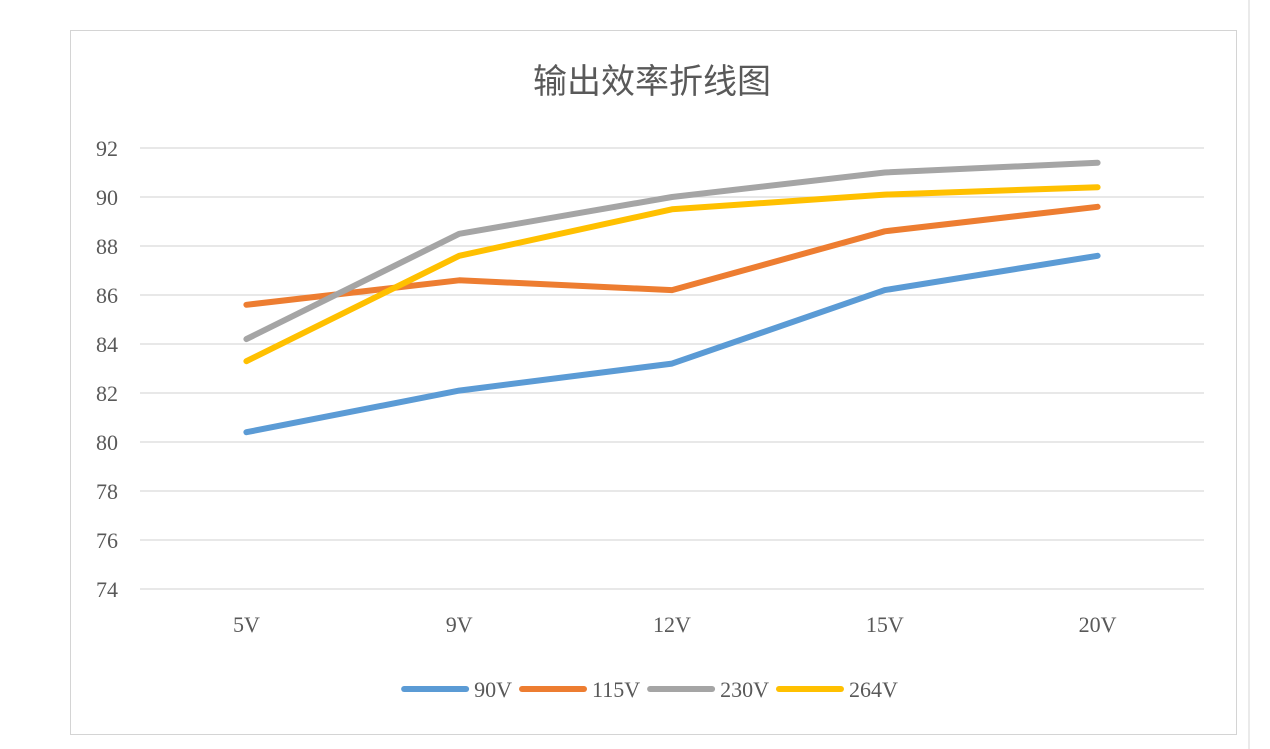 The height and width of the screenshot is (749, 1270). What do you see at coordinates (459, 624) in the screenshot?
I see `x-tick-label: 9V` at bounding box center [459, 624].